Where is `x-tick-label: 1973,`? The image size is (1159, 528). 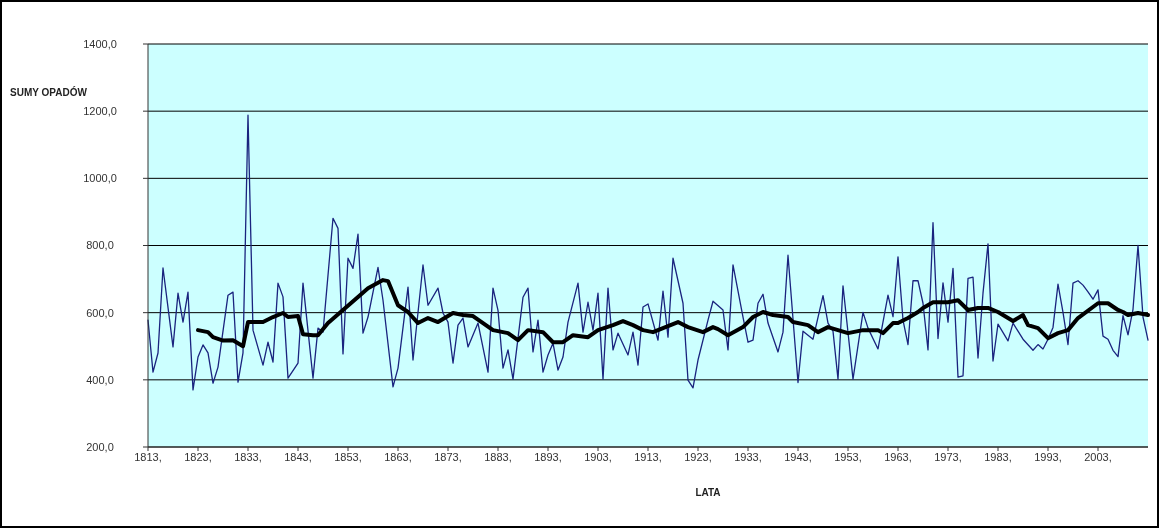
x-tick-label: 1973, is located at coordinates (948, 456).